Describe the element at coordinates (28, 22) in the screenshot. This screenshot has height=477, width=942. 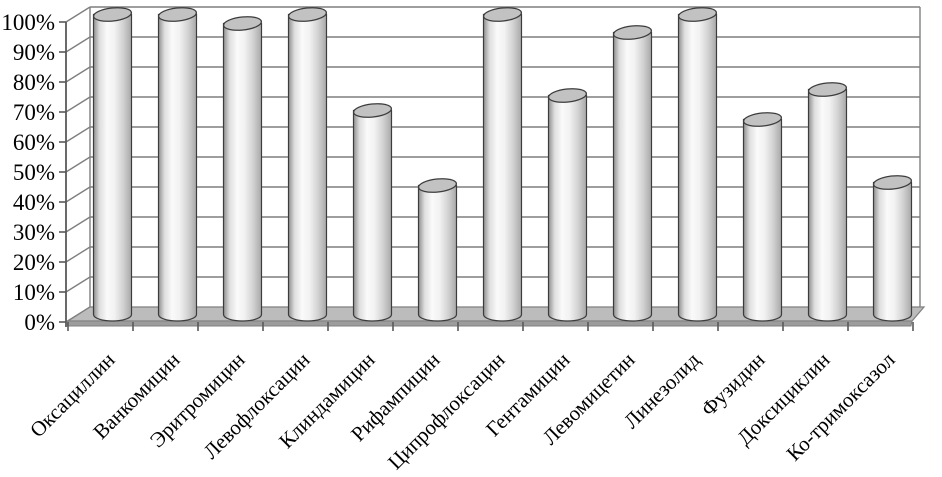
I see `y-axis-label: 100%` at that location.